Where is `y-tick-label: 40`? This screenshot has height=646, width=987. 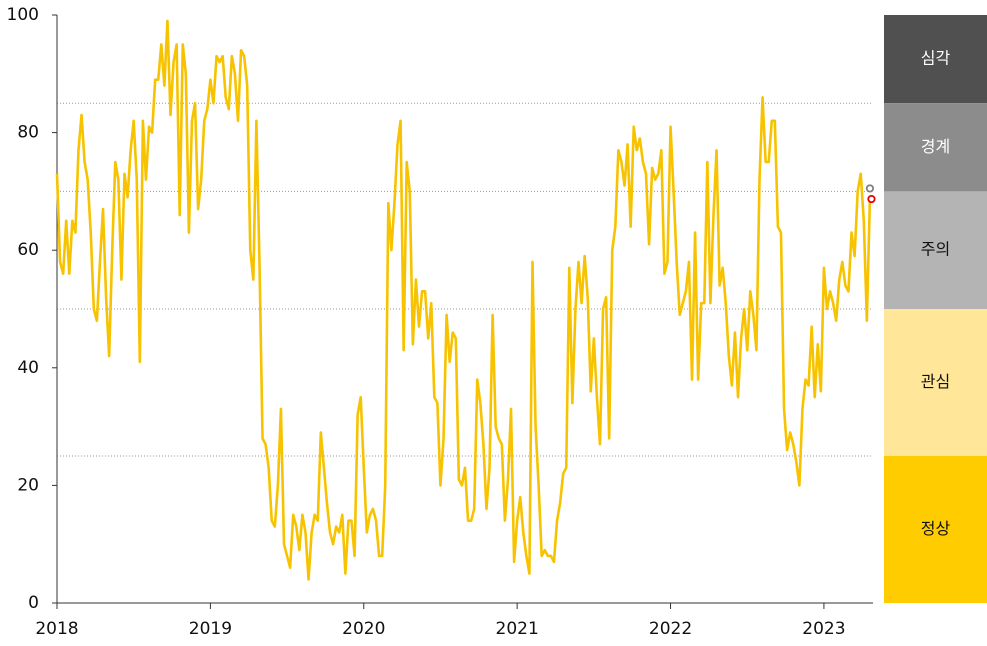 y-tick-label: 40 is located at coordinates (28, 368).